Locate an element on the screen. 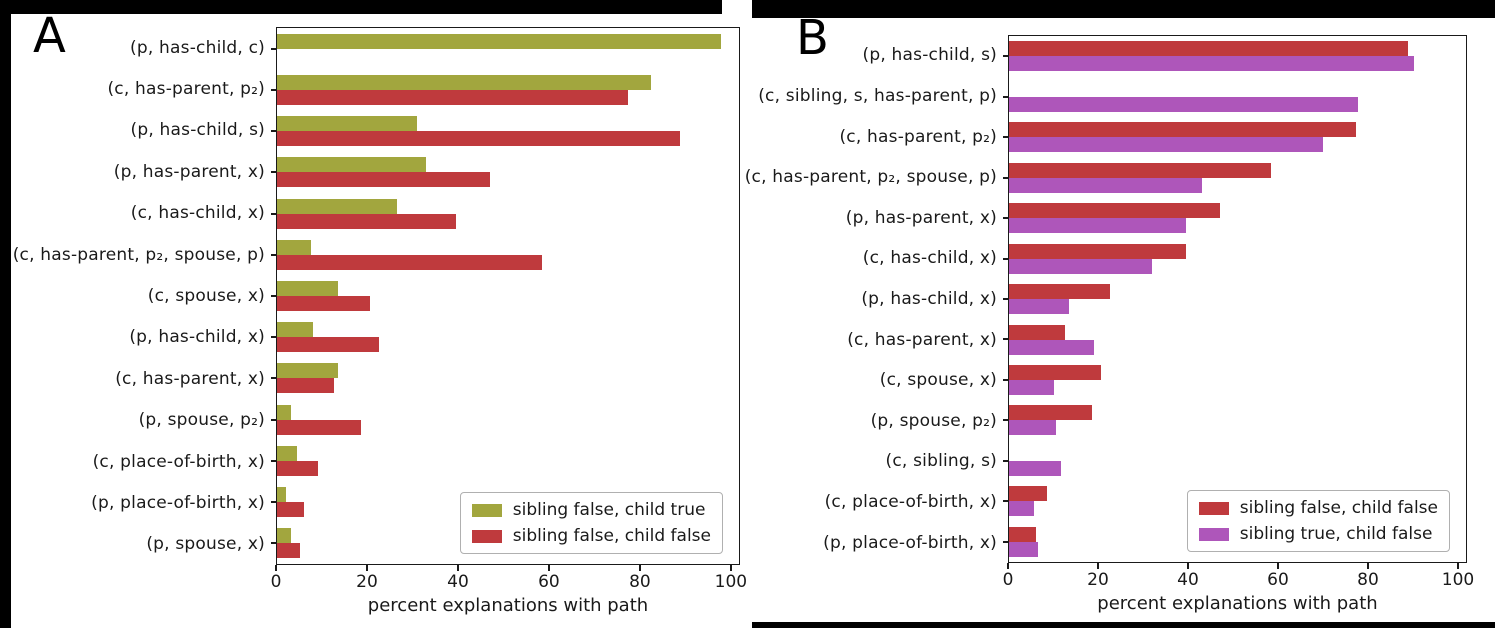 Image resolution: width=1495 pixels, height=628 pixels. panel-a-label: A is located at coordinates (49, 36).